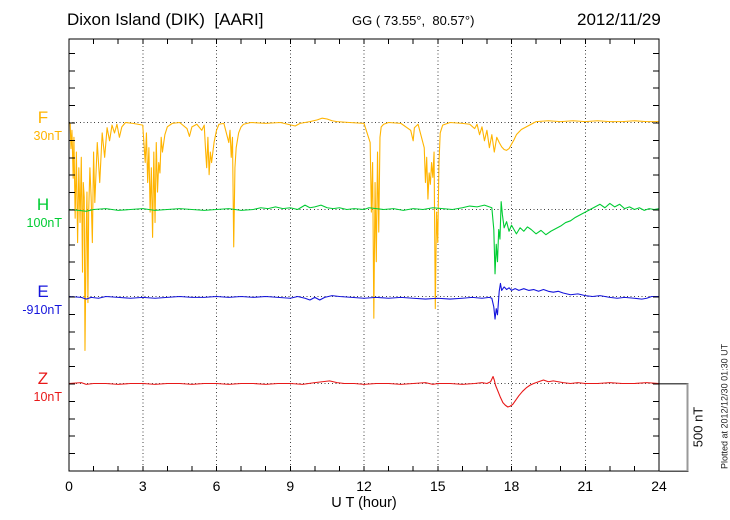 The height and width of the screenshot is (520, 730). What do you see at coordinates (44, 223) in the screenshot?
I see `trace-baseline-value-H: 100nT` at bounding box center [44, 223].